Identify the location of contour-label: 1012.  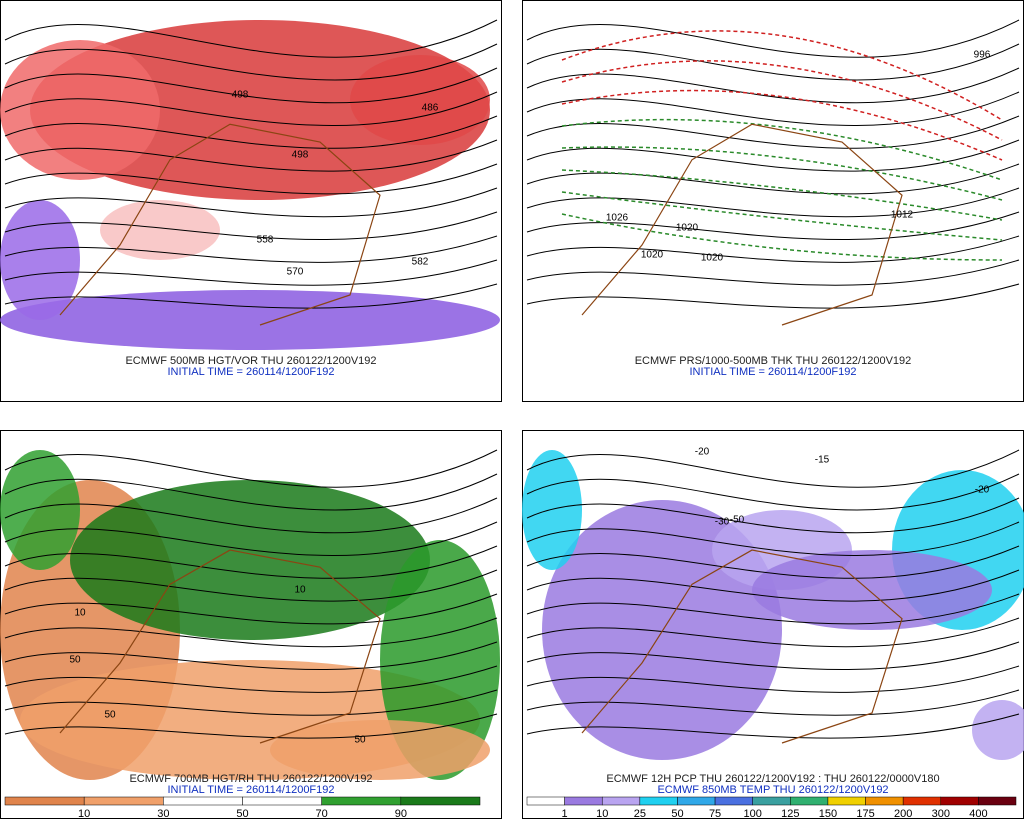
(902, 215).